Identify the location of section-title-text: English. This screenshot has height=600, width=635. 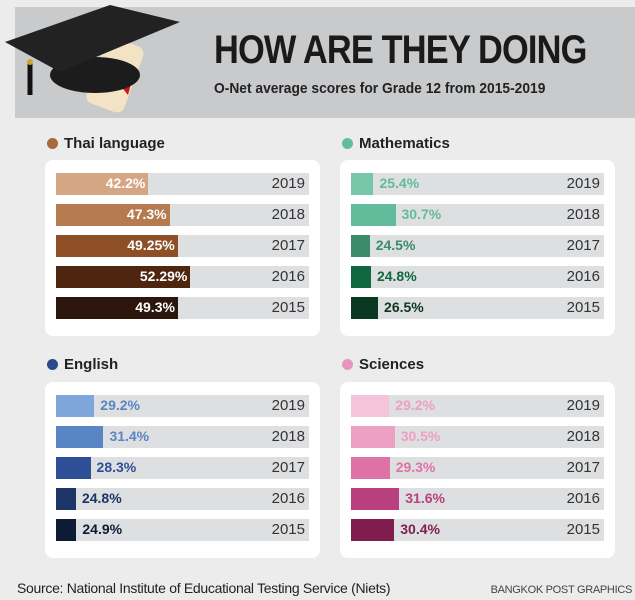
(91, 364).